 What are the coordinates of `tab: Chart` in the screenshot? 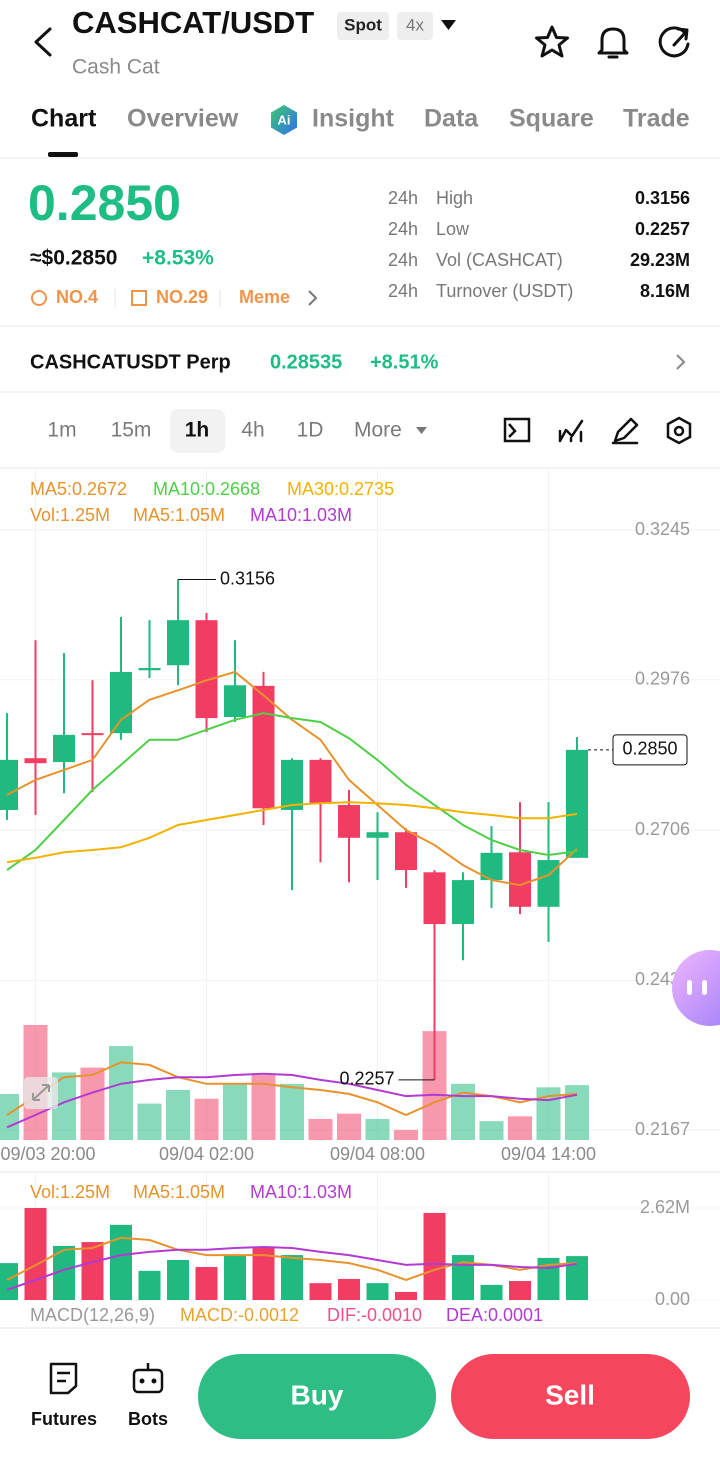 It's located at (64, 119).